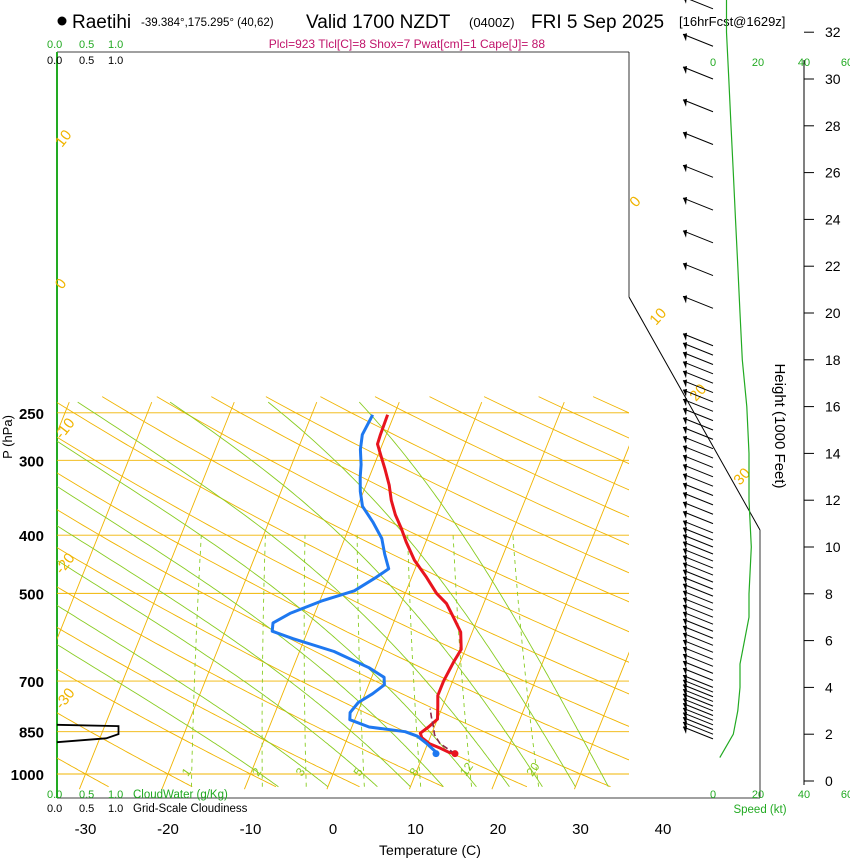  What do you see at coordinates (597, 22) in the screenshot?
I see `forecast-date: FRI 5 Sep 2025` at bounding box center [597, 22].